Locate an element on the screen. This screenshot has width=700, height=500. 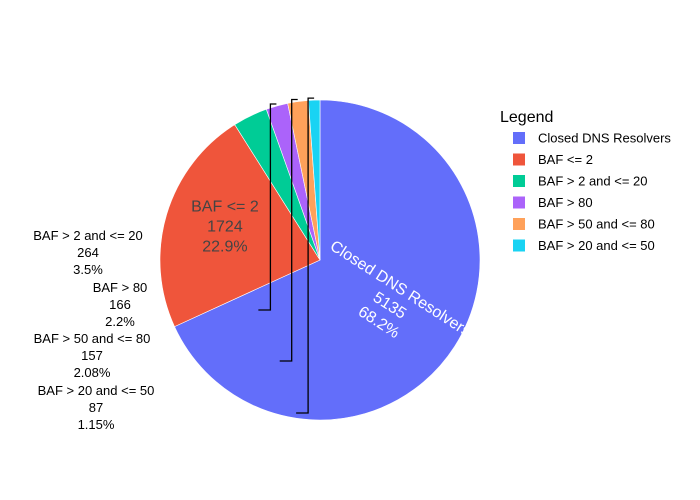
legend-item-closed-dns-resolvers: Closed DNS Resolvers is located at coordinates (592, 138).